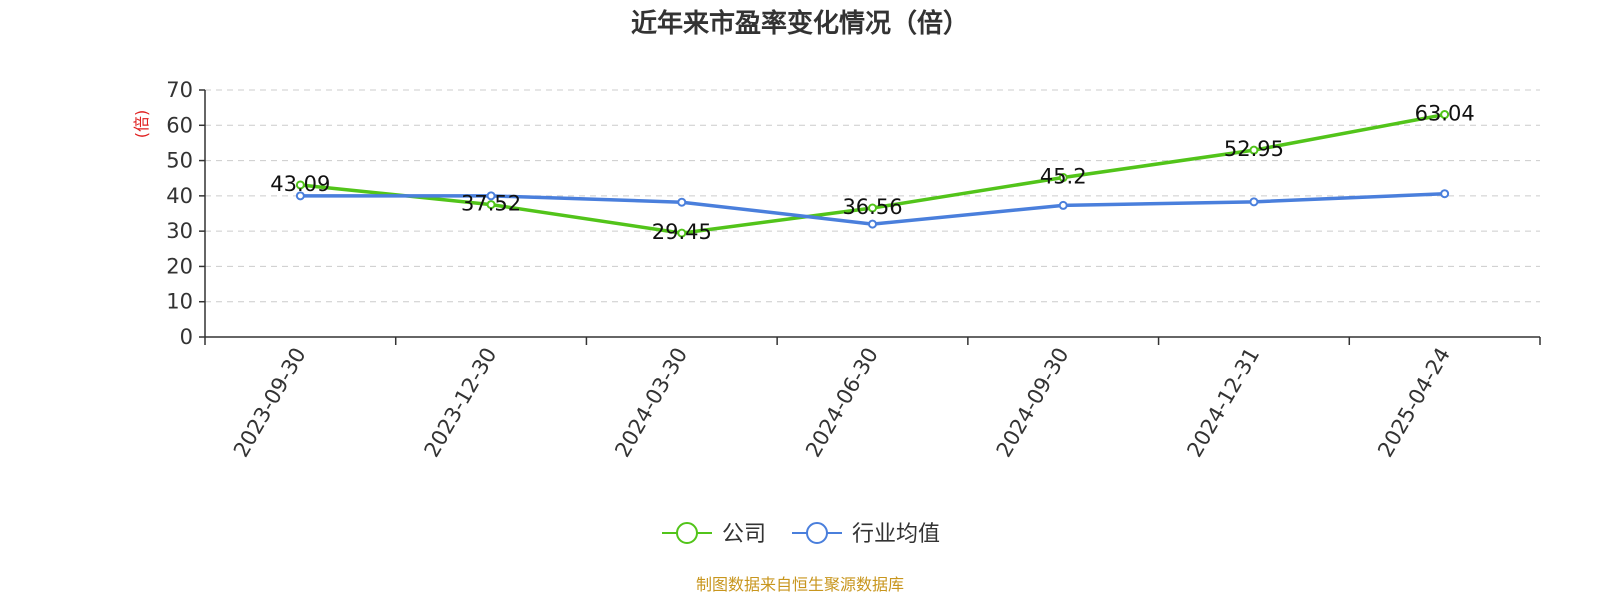  Describe the element at coordinates (179, 266) in the screenshot. I see `y-tick-label: 20` at that location.